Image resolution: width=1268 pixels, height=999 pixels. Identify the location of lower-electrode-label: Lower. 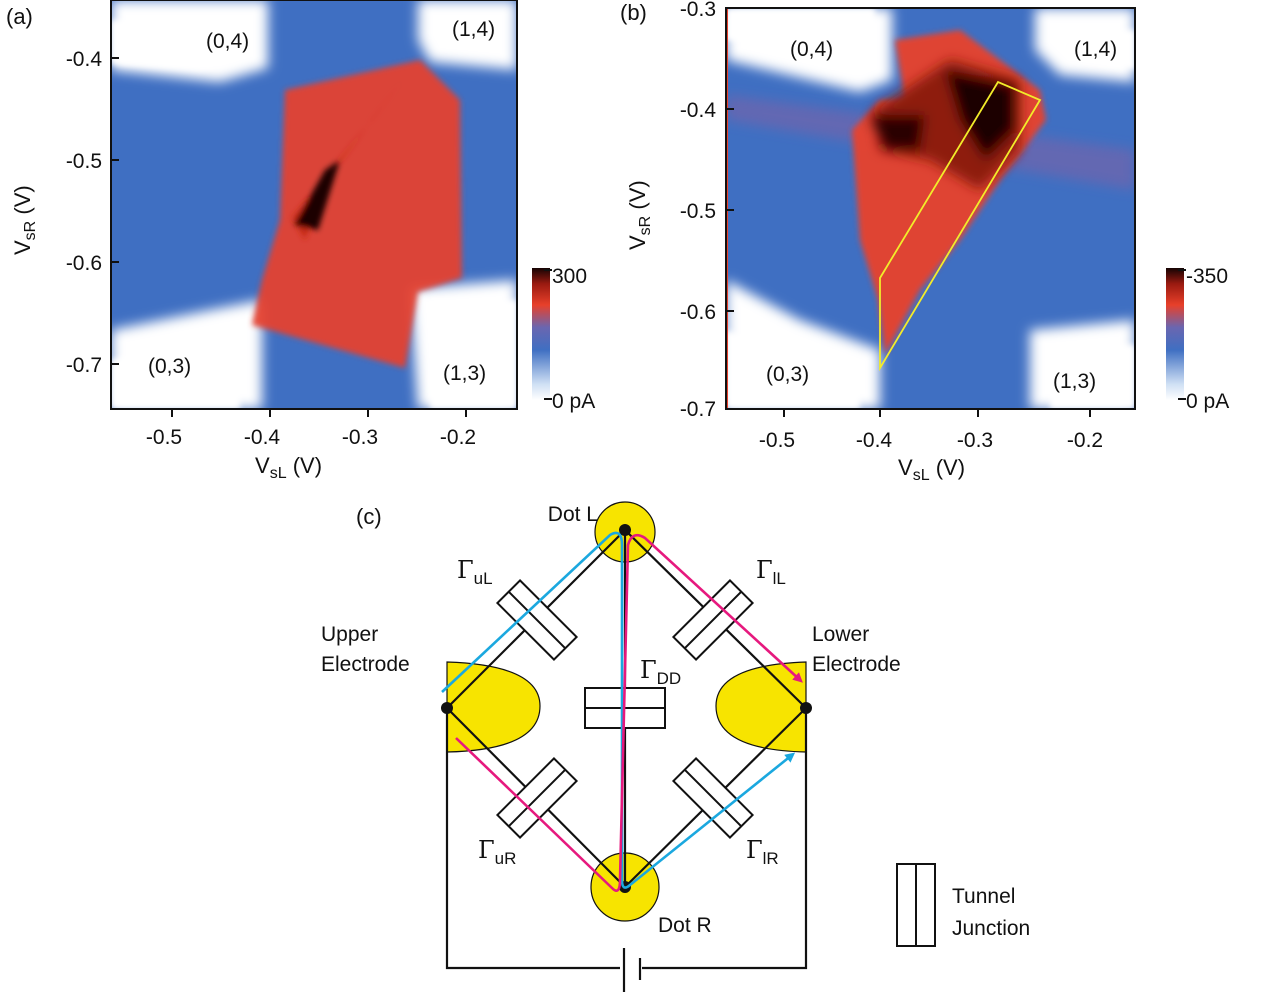
(840, 634).